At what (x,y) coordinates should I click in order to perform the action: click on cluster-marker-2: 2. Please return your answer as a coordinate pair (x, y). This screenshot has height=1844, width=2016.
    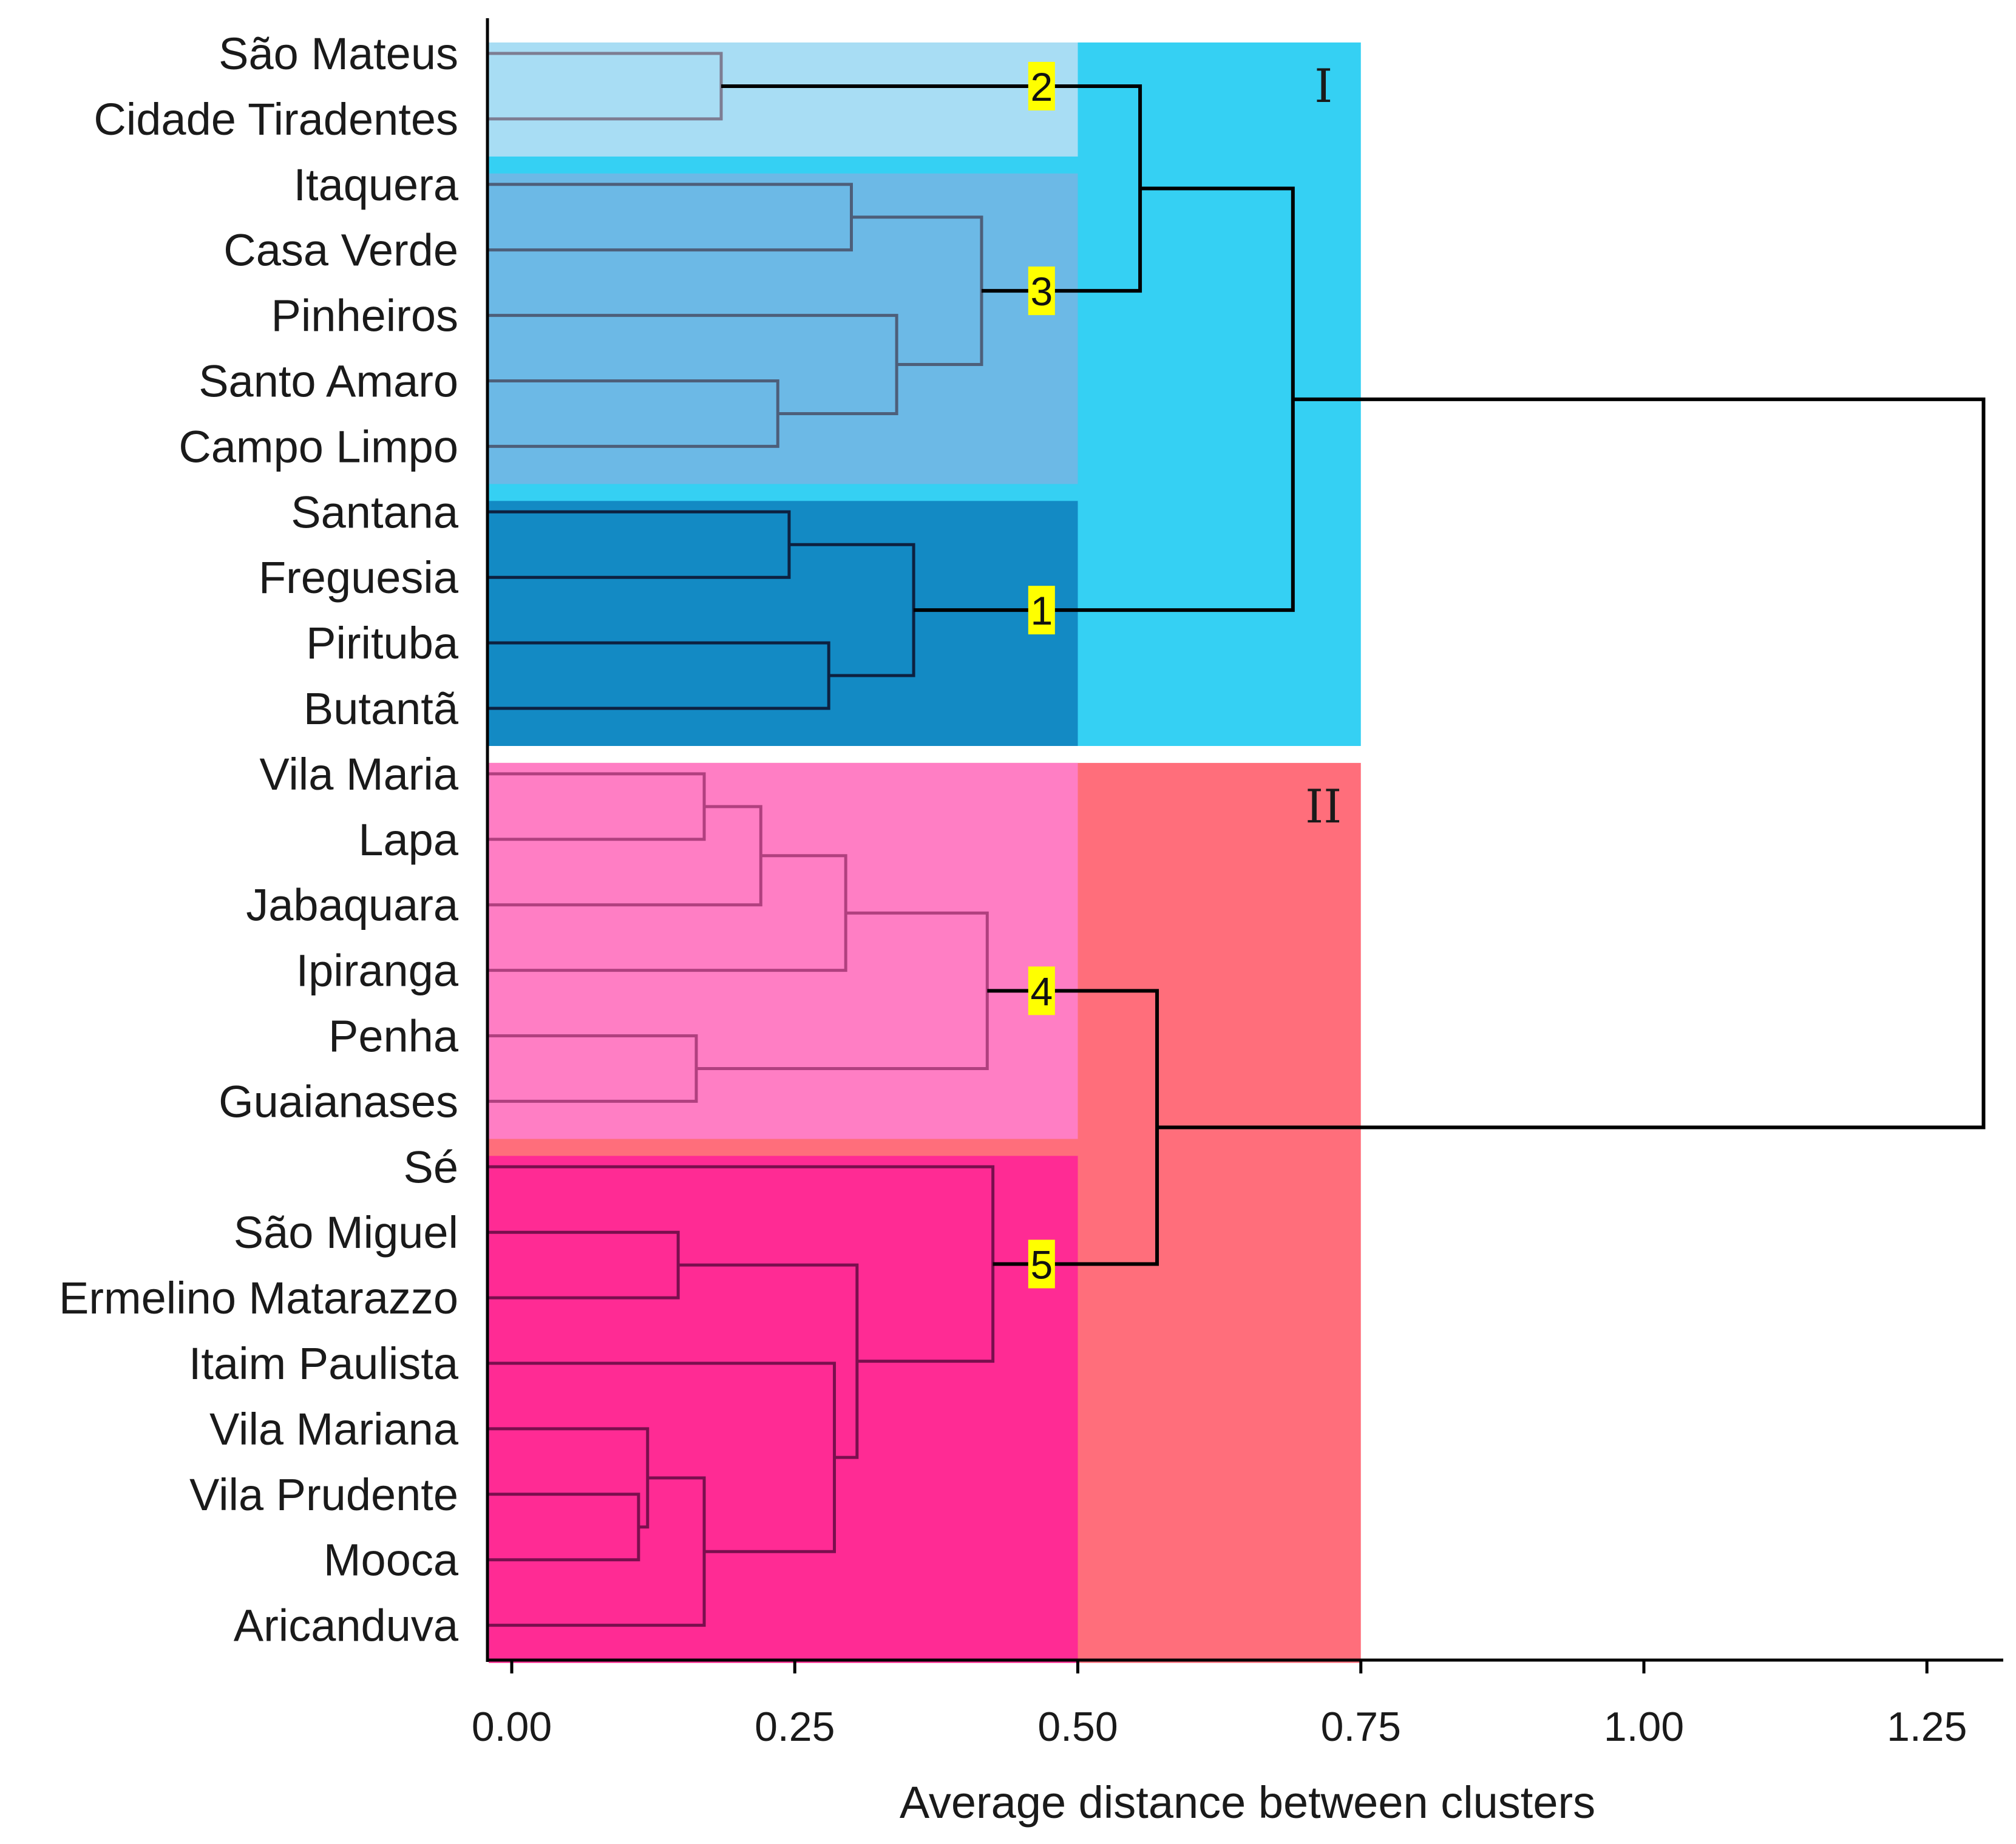
    Looking at the image, I should click on (1041, 87).